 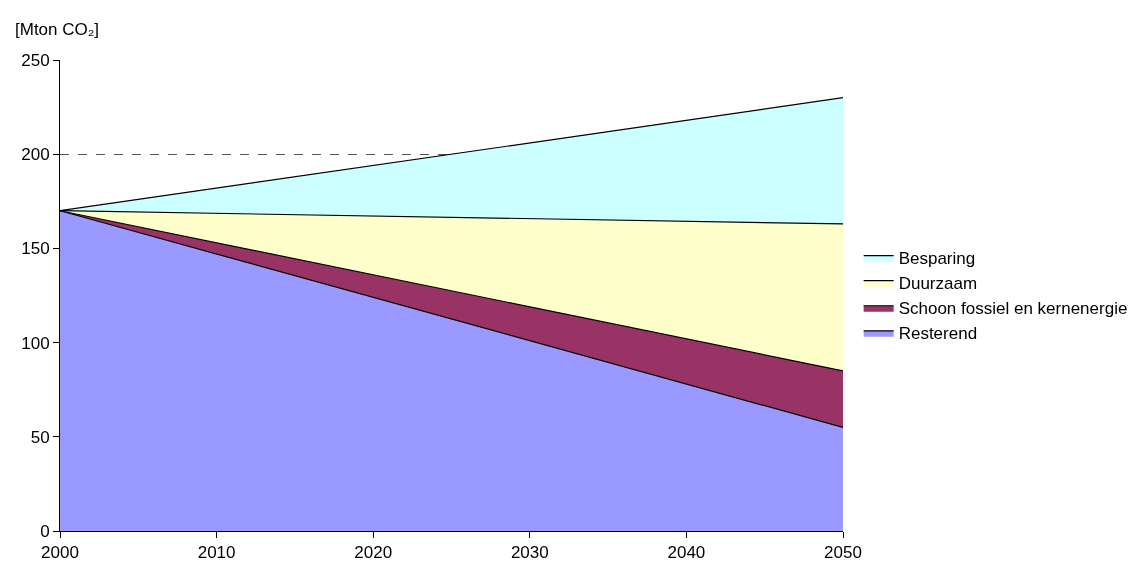 What do you see at coordinates (60, 553) in the screenshot?
I see `x-tick-label: 2000` at bounding box center [60, 553].